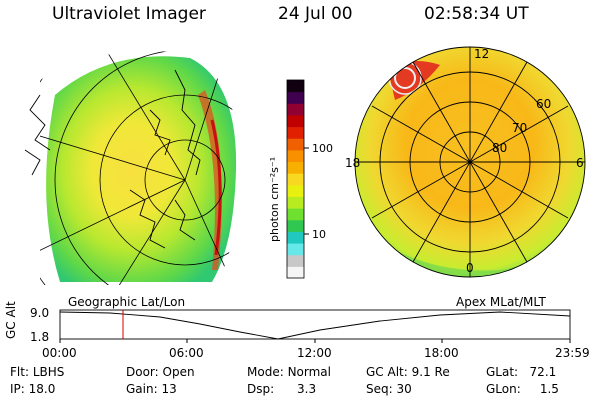 This screenshot has height=400, width=600. What do you see at coordinates (476, 14) in the screenshot?
I see `observation-time: 02:58:34 UT` at bounding box center [476, 14].